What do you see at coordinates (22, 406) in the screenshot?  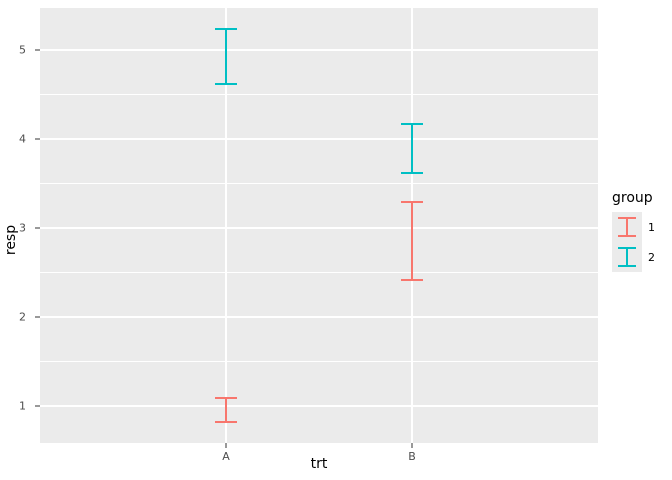 I see `y-tick-label: 1` at bounding box center [22, 406].